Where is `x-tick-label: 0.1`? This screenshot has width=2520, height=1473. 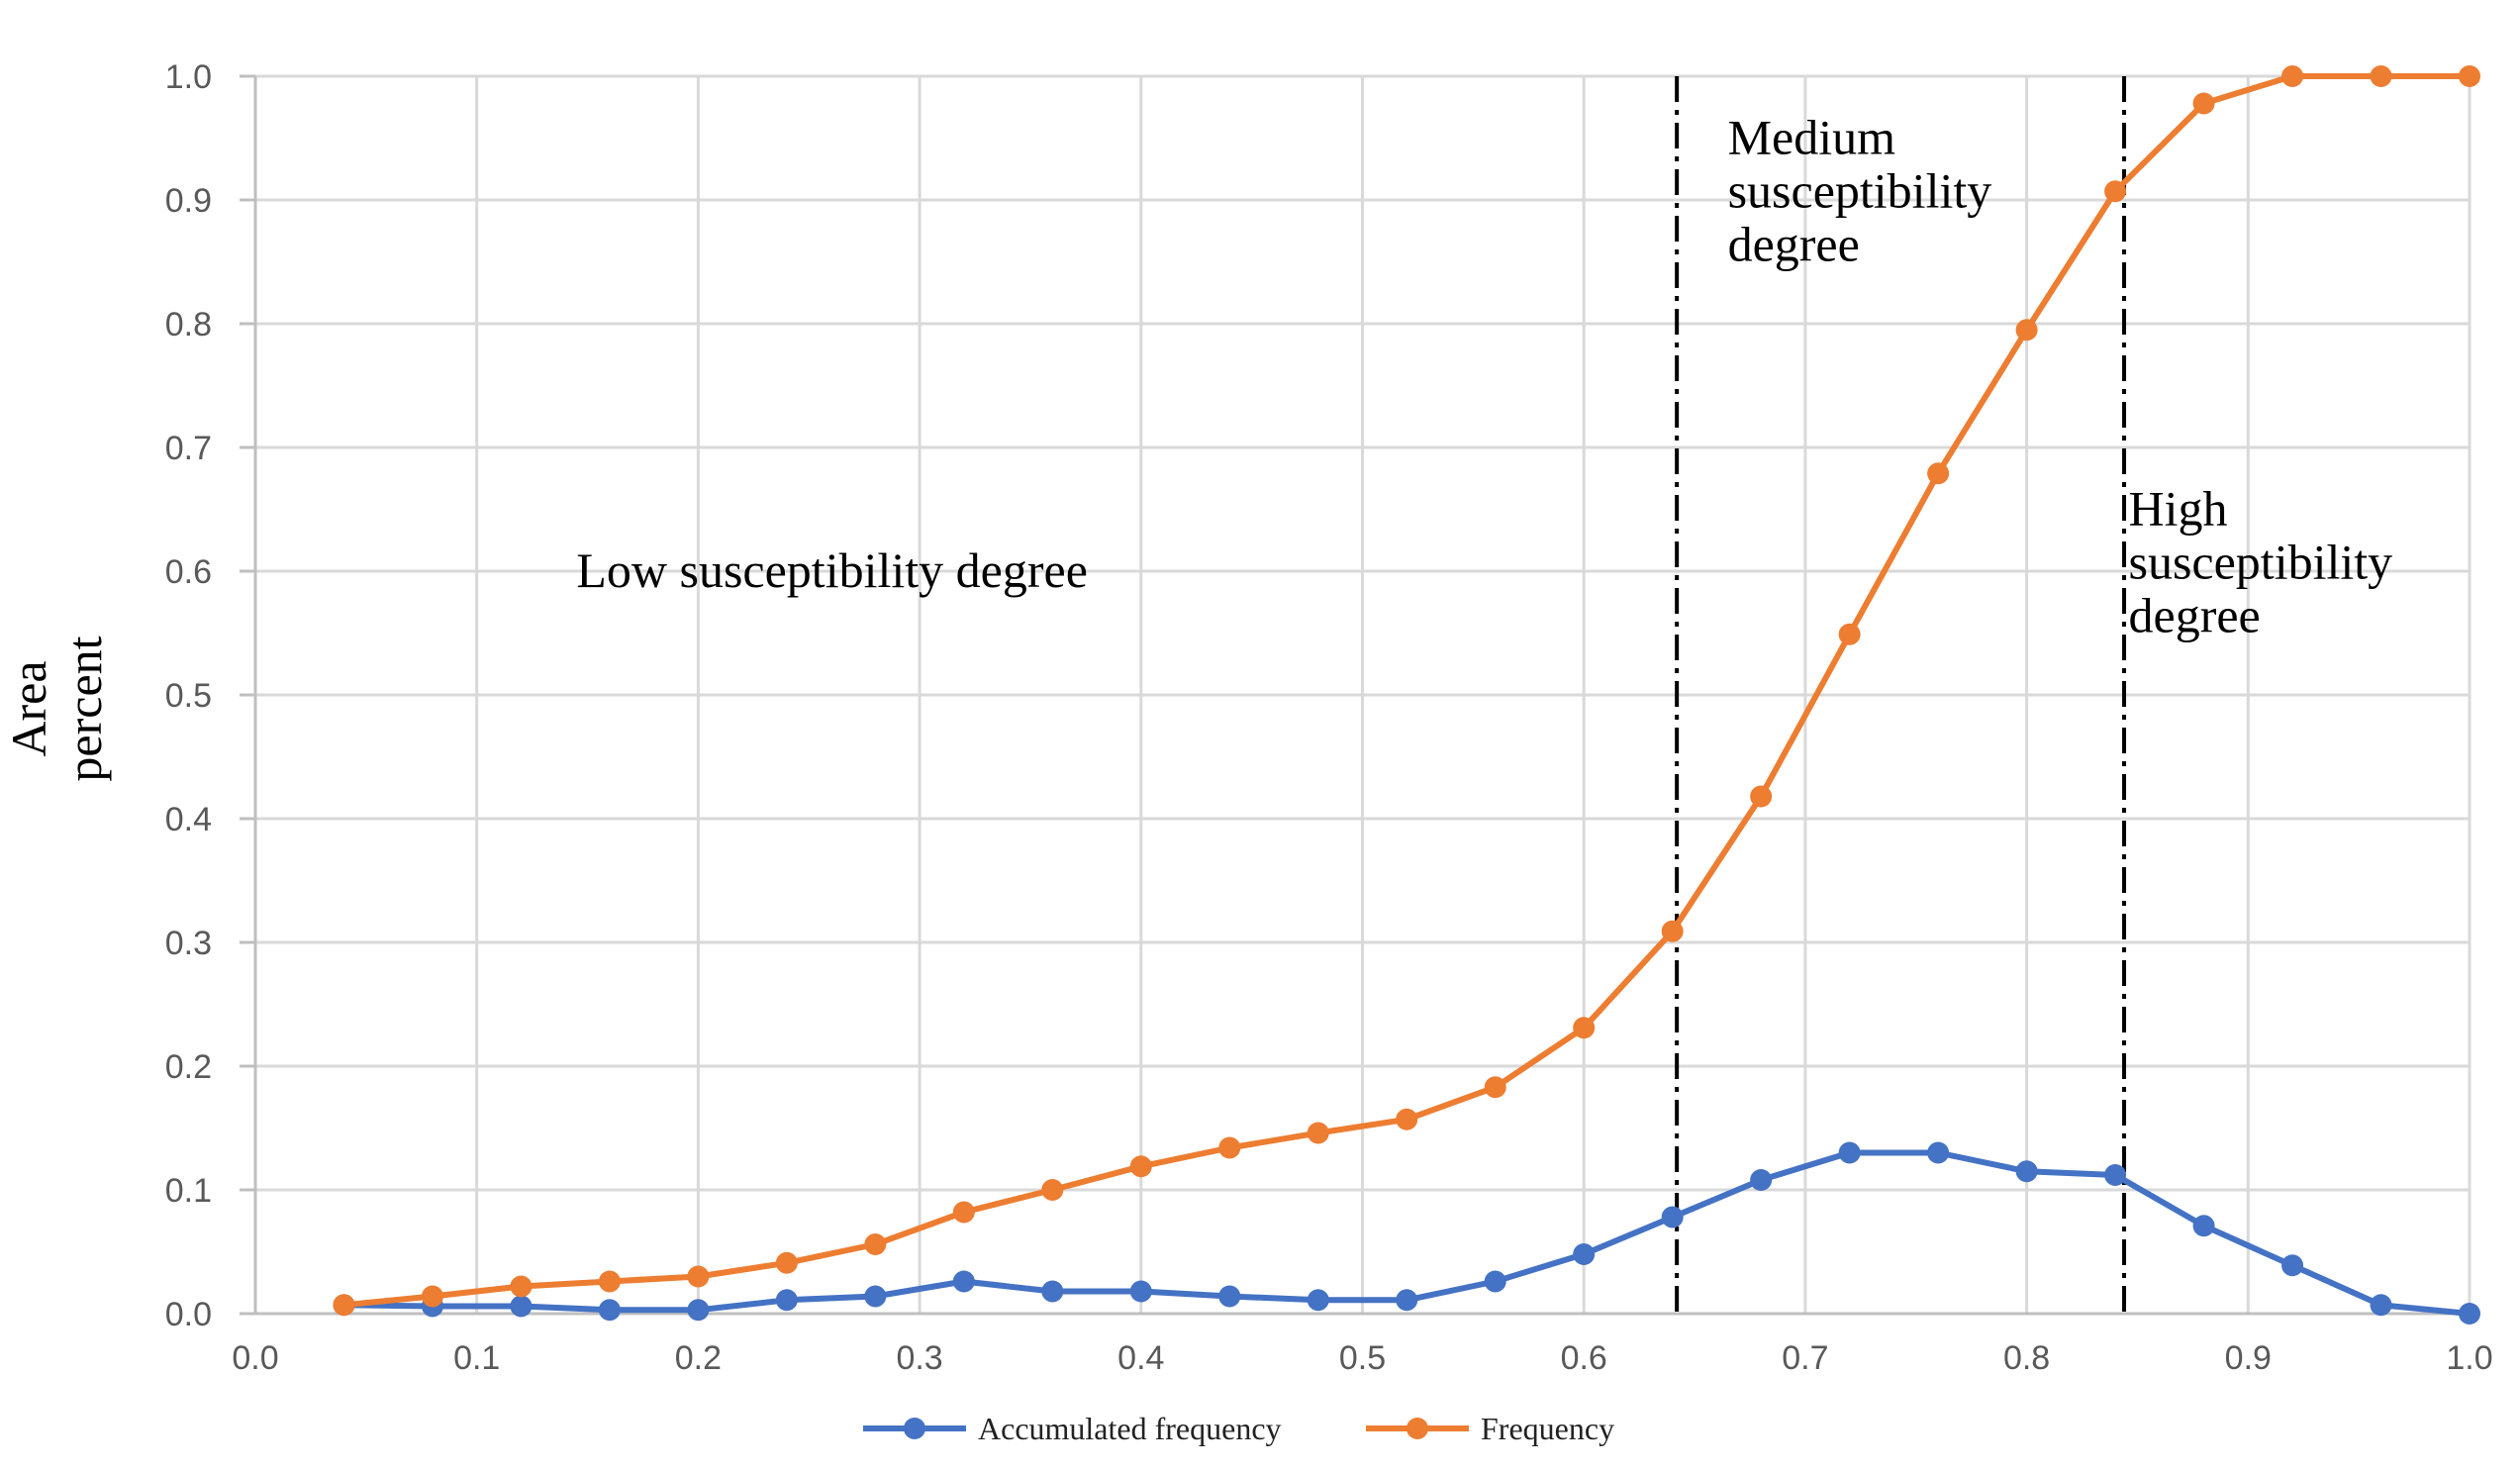
x-tick-label: 0.1 is located at coordinates (476, 1358).